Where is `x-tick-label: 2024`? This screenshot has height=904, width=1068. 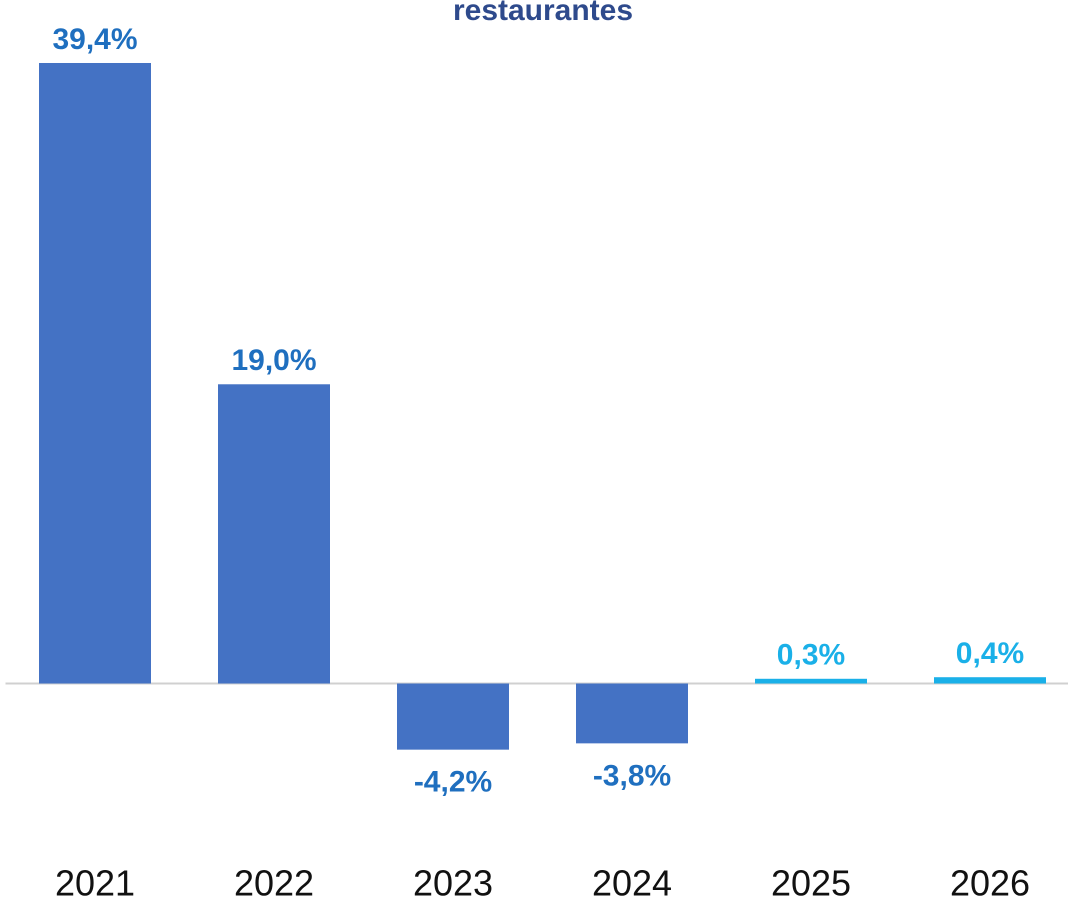
x-tick-label: 2024 is located at coordinates (632, 883).